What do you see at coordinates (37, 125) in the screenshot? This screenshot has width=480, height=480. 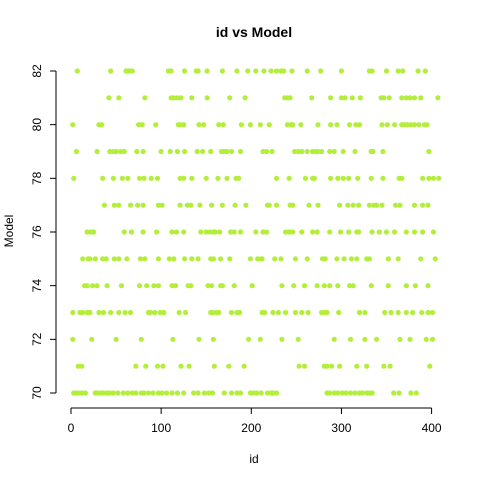 I see `y-tick-label-80: 80` at bounding box center [37, 125].